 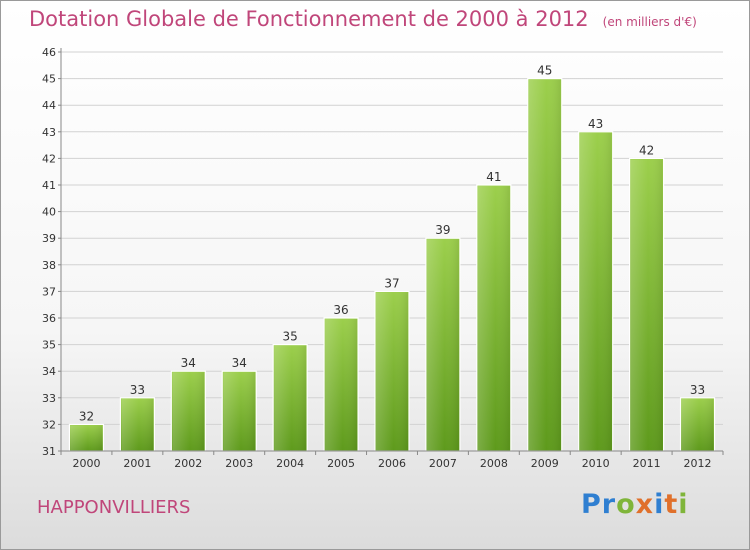 I want to click on logo-part-4: i, so click(x=659, y=504).